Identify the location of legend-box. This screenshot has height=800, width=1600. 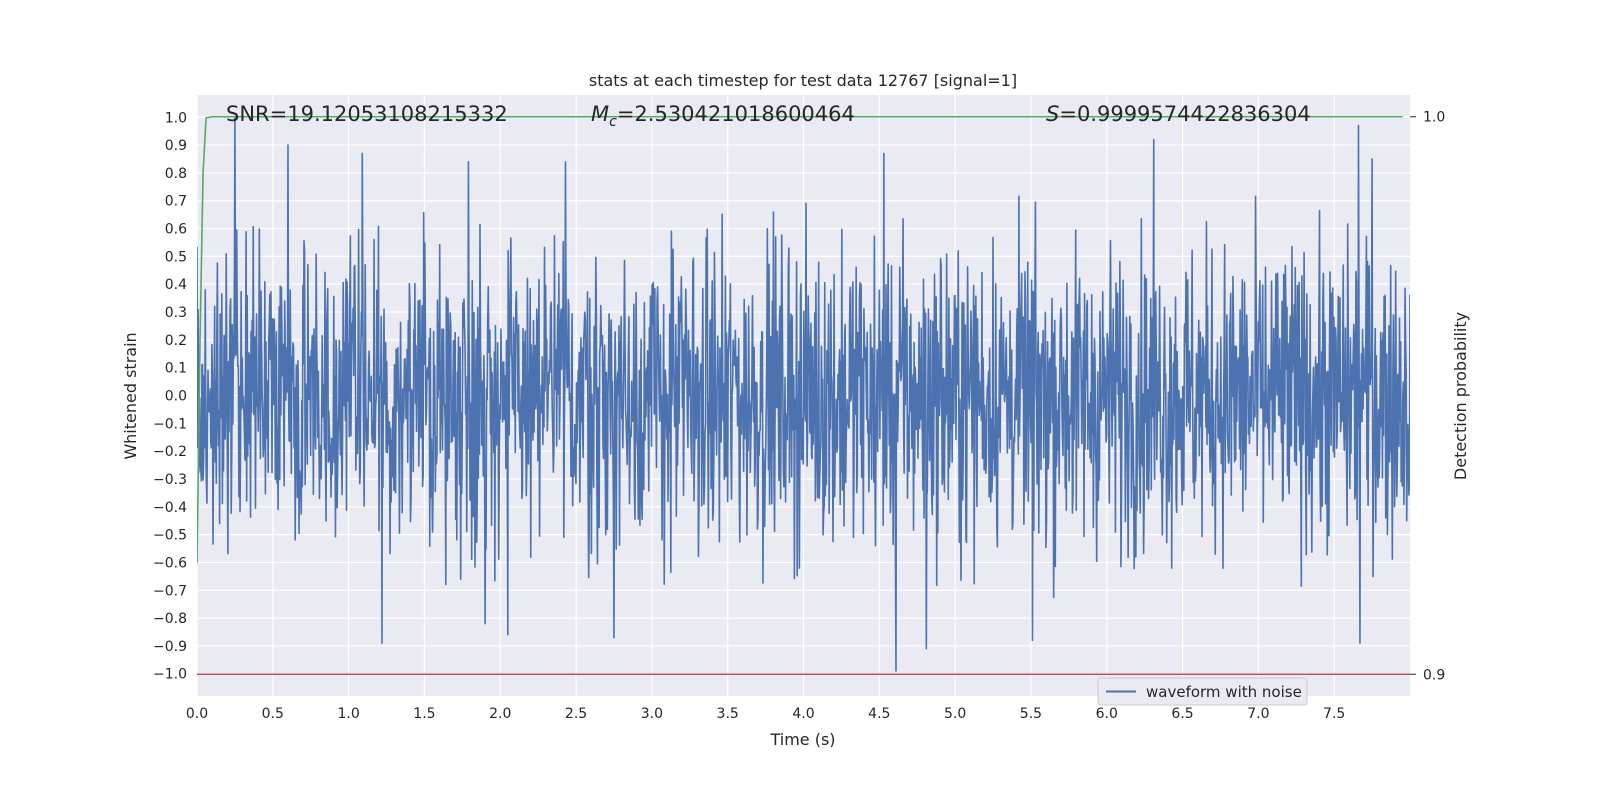
(1202, 691).